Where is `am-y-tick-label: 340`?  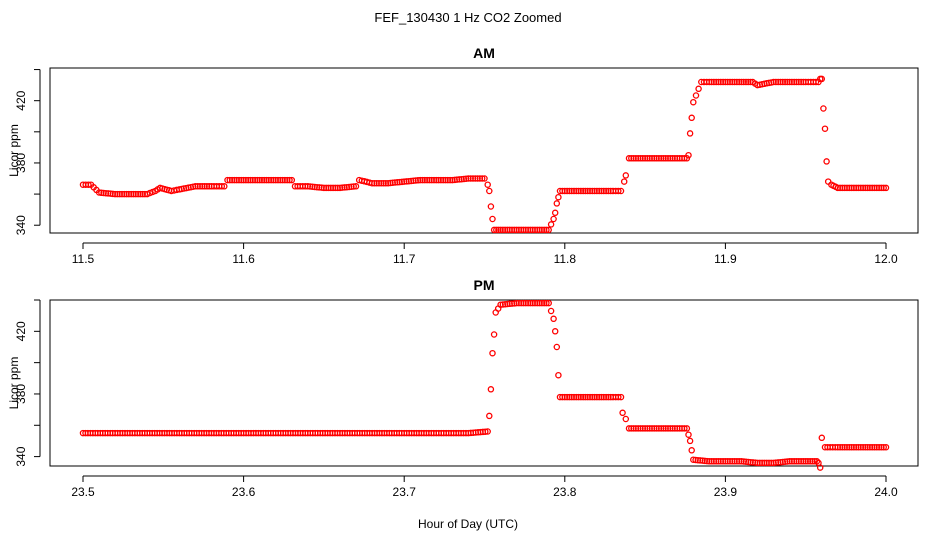 am-y-tick-label: 340 is located at coordinates (21, 225).